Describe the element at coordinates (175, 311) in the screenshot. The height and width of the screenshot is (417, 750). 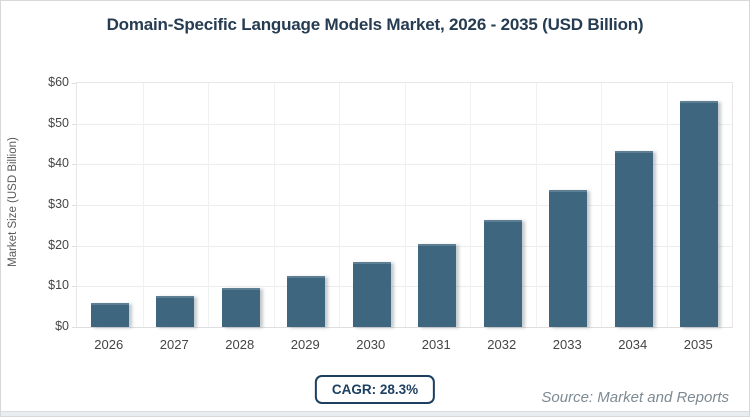
I see `bar-2027` at that location.